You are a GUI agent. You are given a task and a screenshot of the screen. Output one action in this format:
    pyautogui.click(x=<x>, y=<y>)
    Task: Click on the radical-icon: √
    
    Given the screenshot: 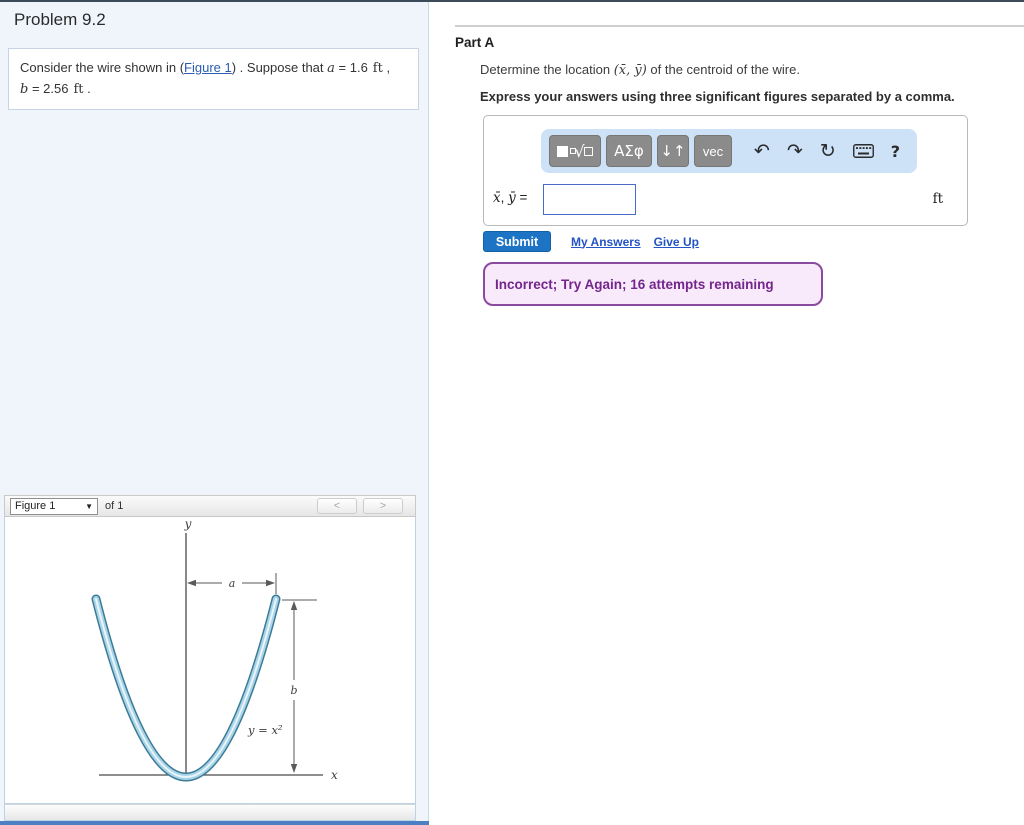 What is the action you would take?
    pyautogui.click(x=579, y=151)
    